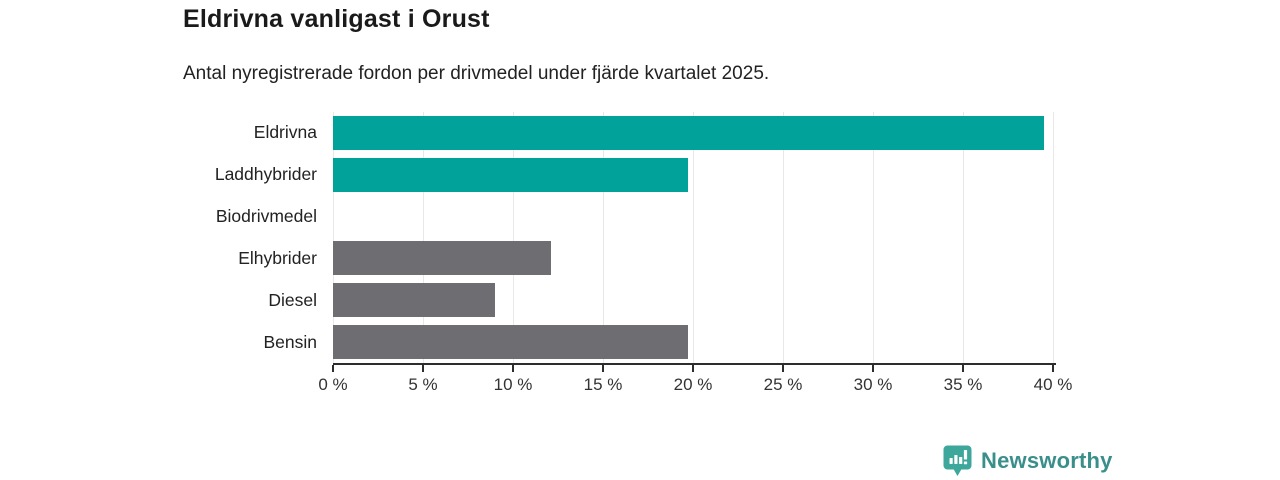 This screenshot has height=480, width=1280. What do you see at coordinates (957, 460) in the screenshot?
I see `newsworthy-chart-bubble-icon` at bounding box center [957, 460].